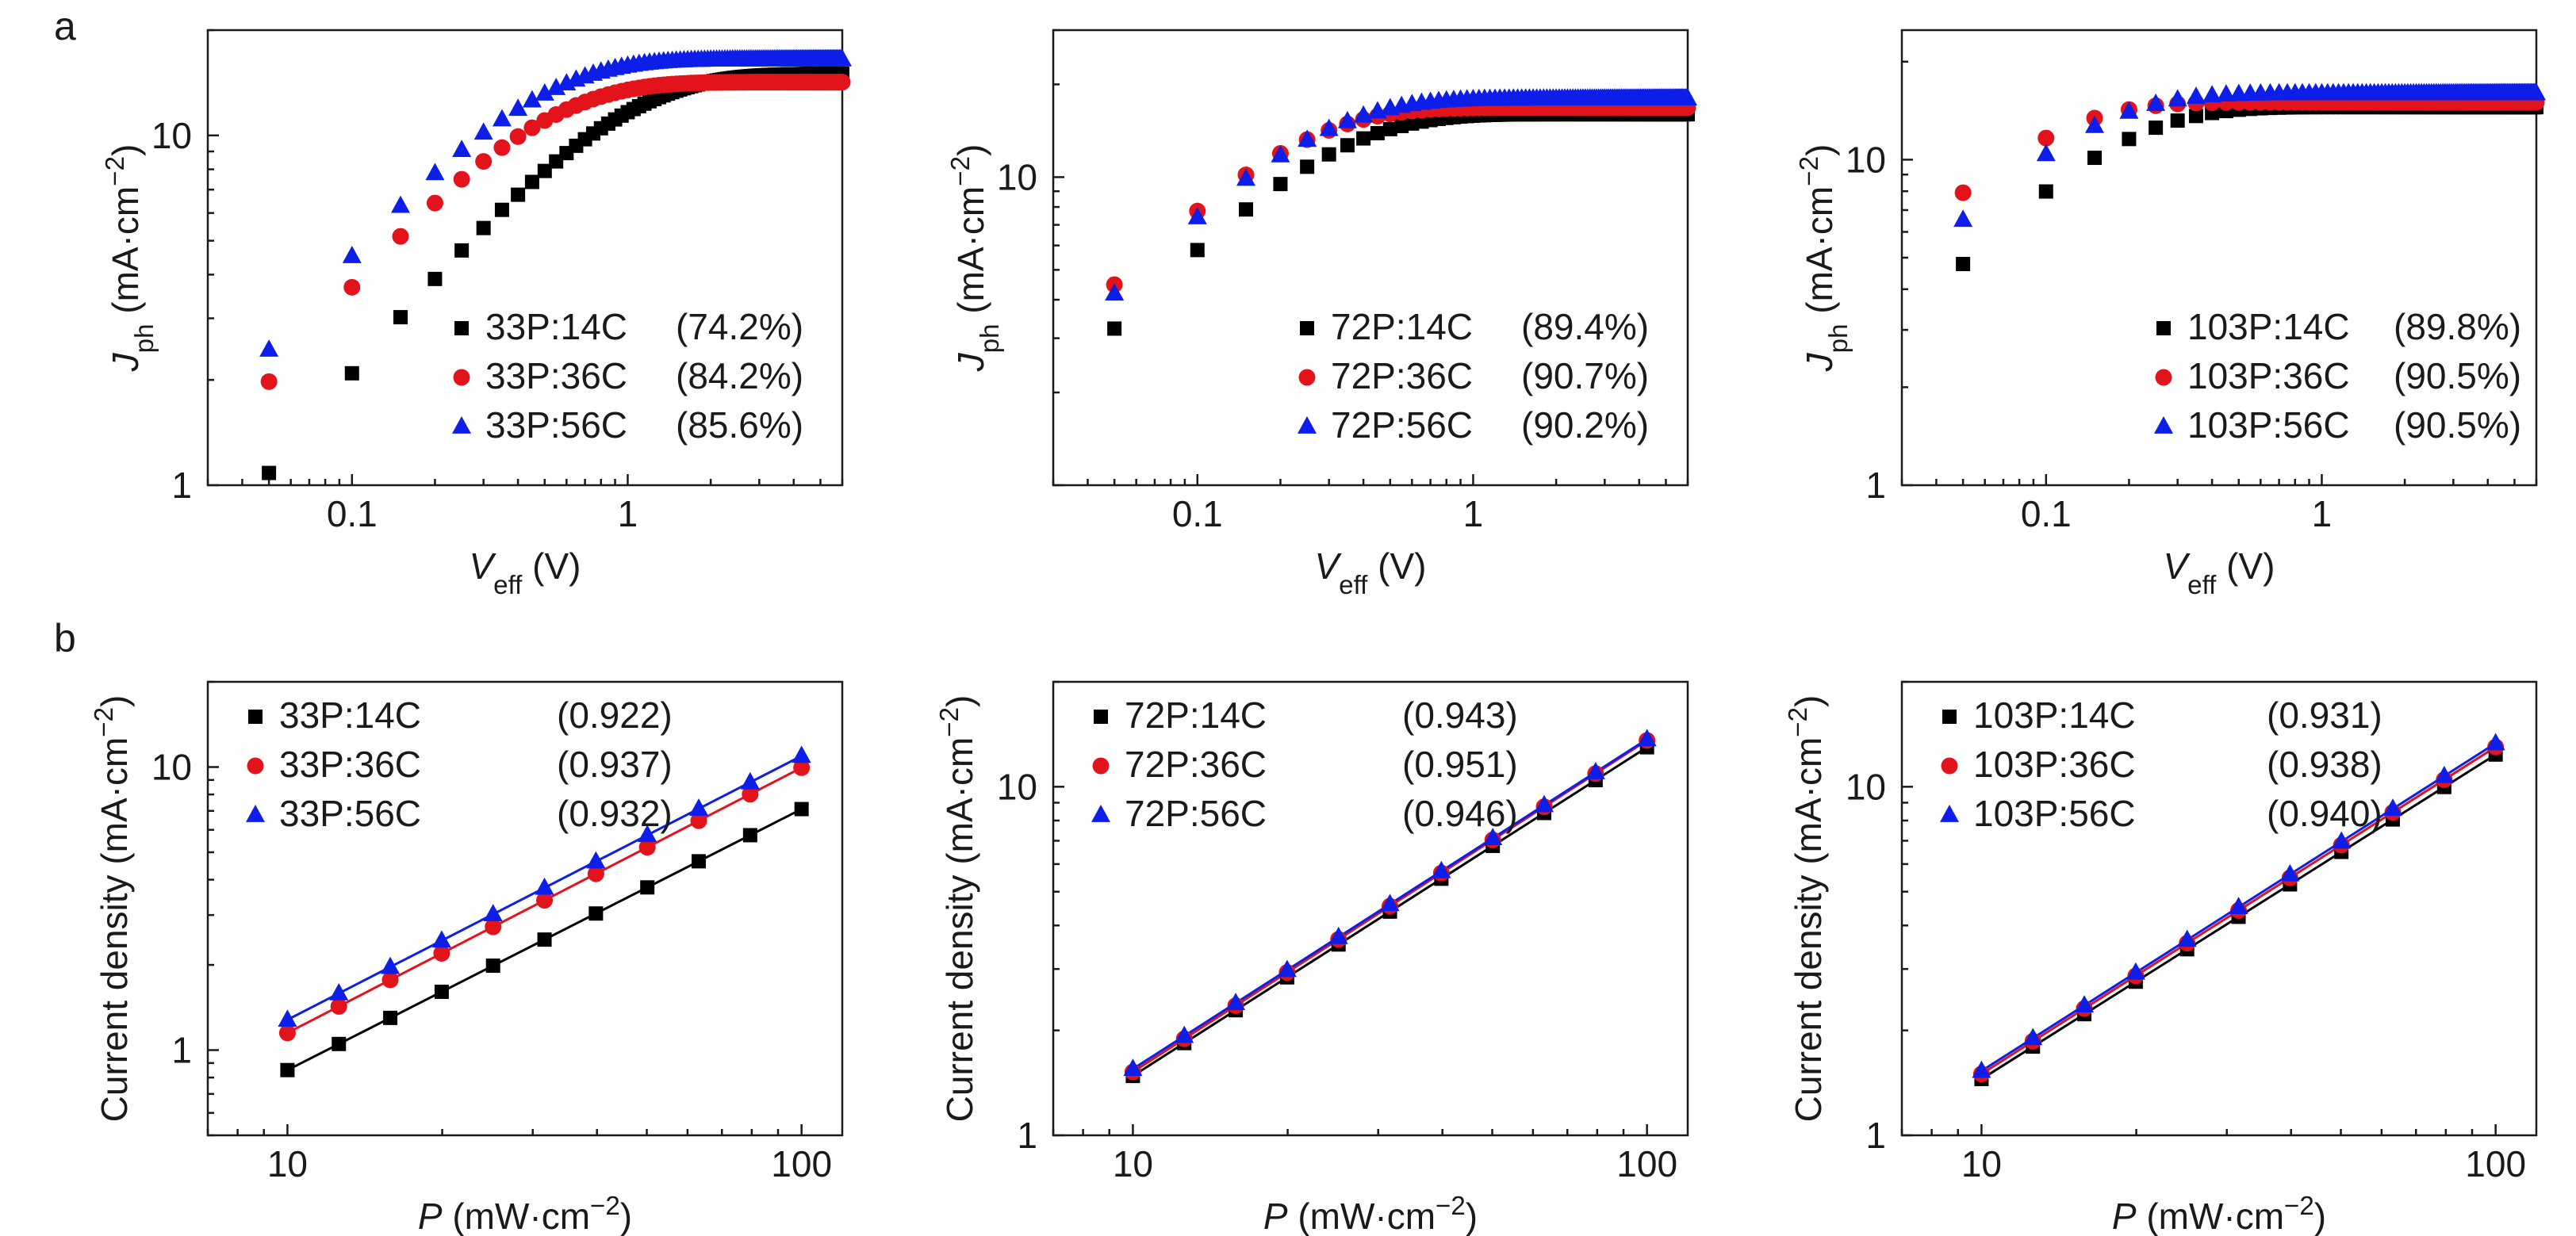 This screenshot has width=2576, height=1236. What do you see at coordinates (350, 715) in the screenshot?
I see `legend-label: 33P:14C` at bounding box center [350, 715].